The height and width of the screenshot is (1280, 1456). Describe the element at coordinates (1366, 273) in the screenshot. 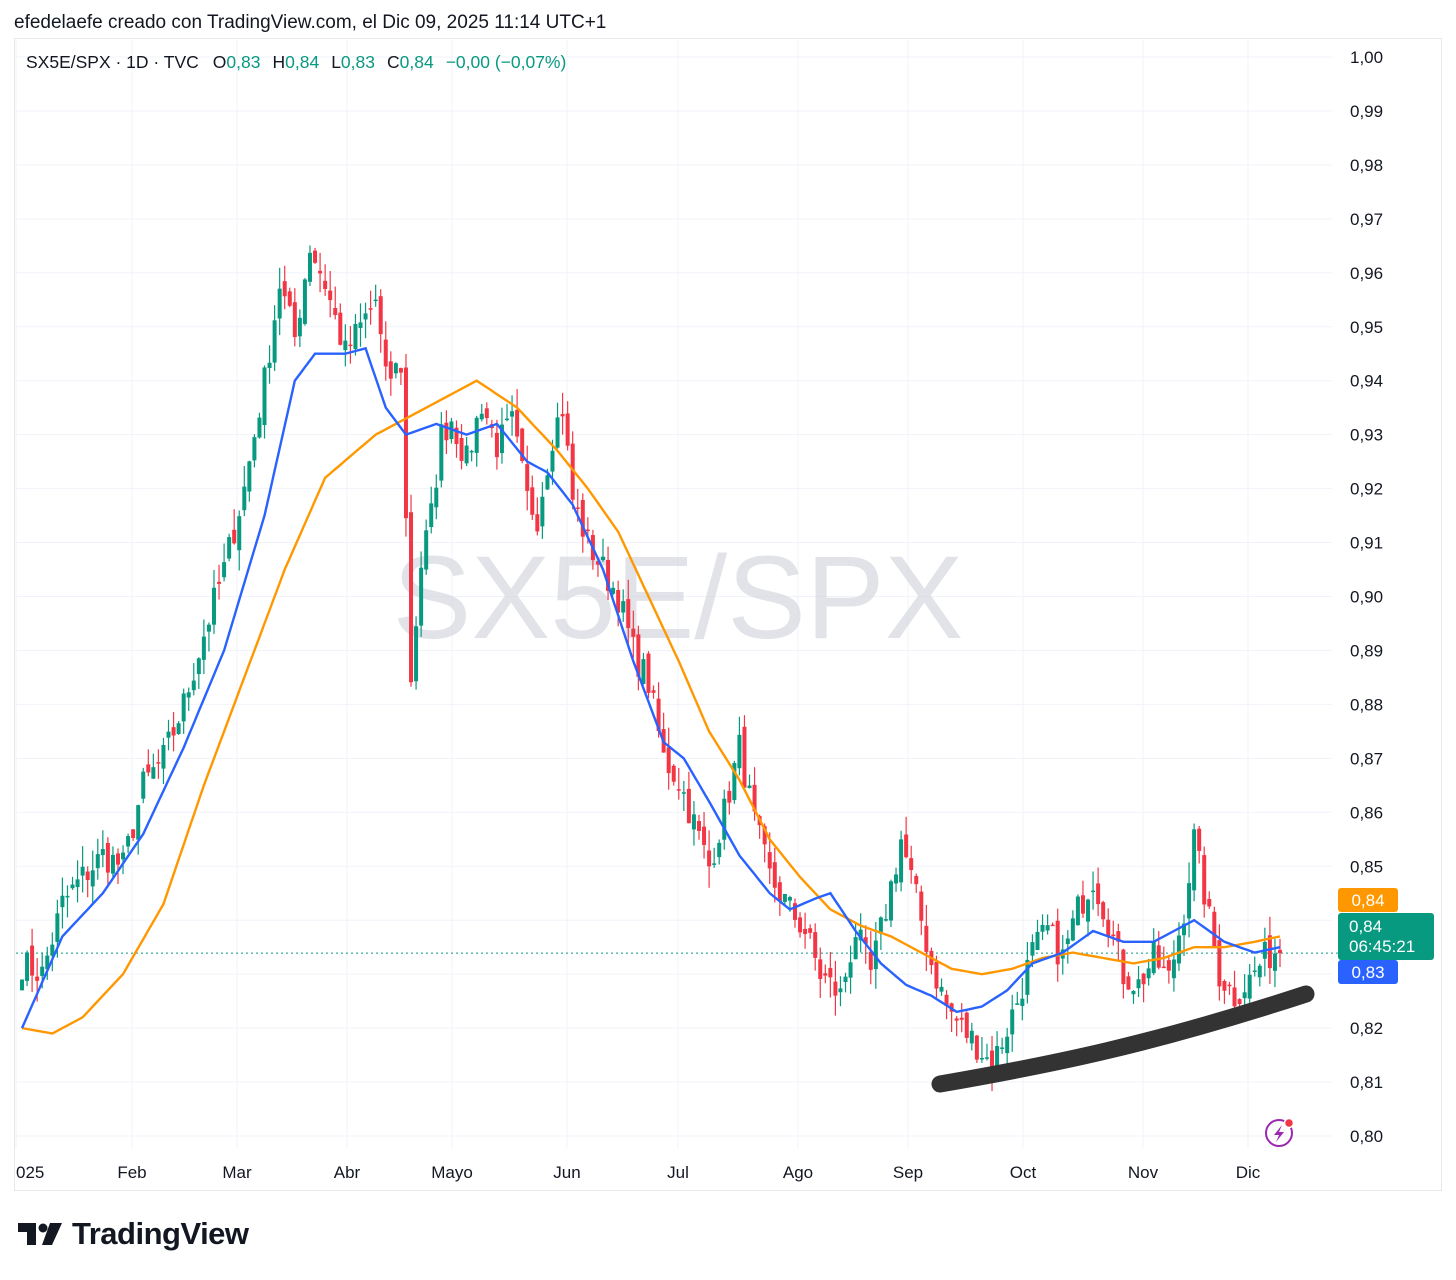

I see `y-tick-label: 0,96` at that location.